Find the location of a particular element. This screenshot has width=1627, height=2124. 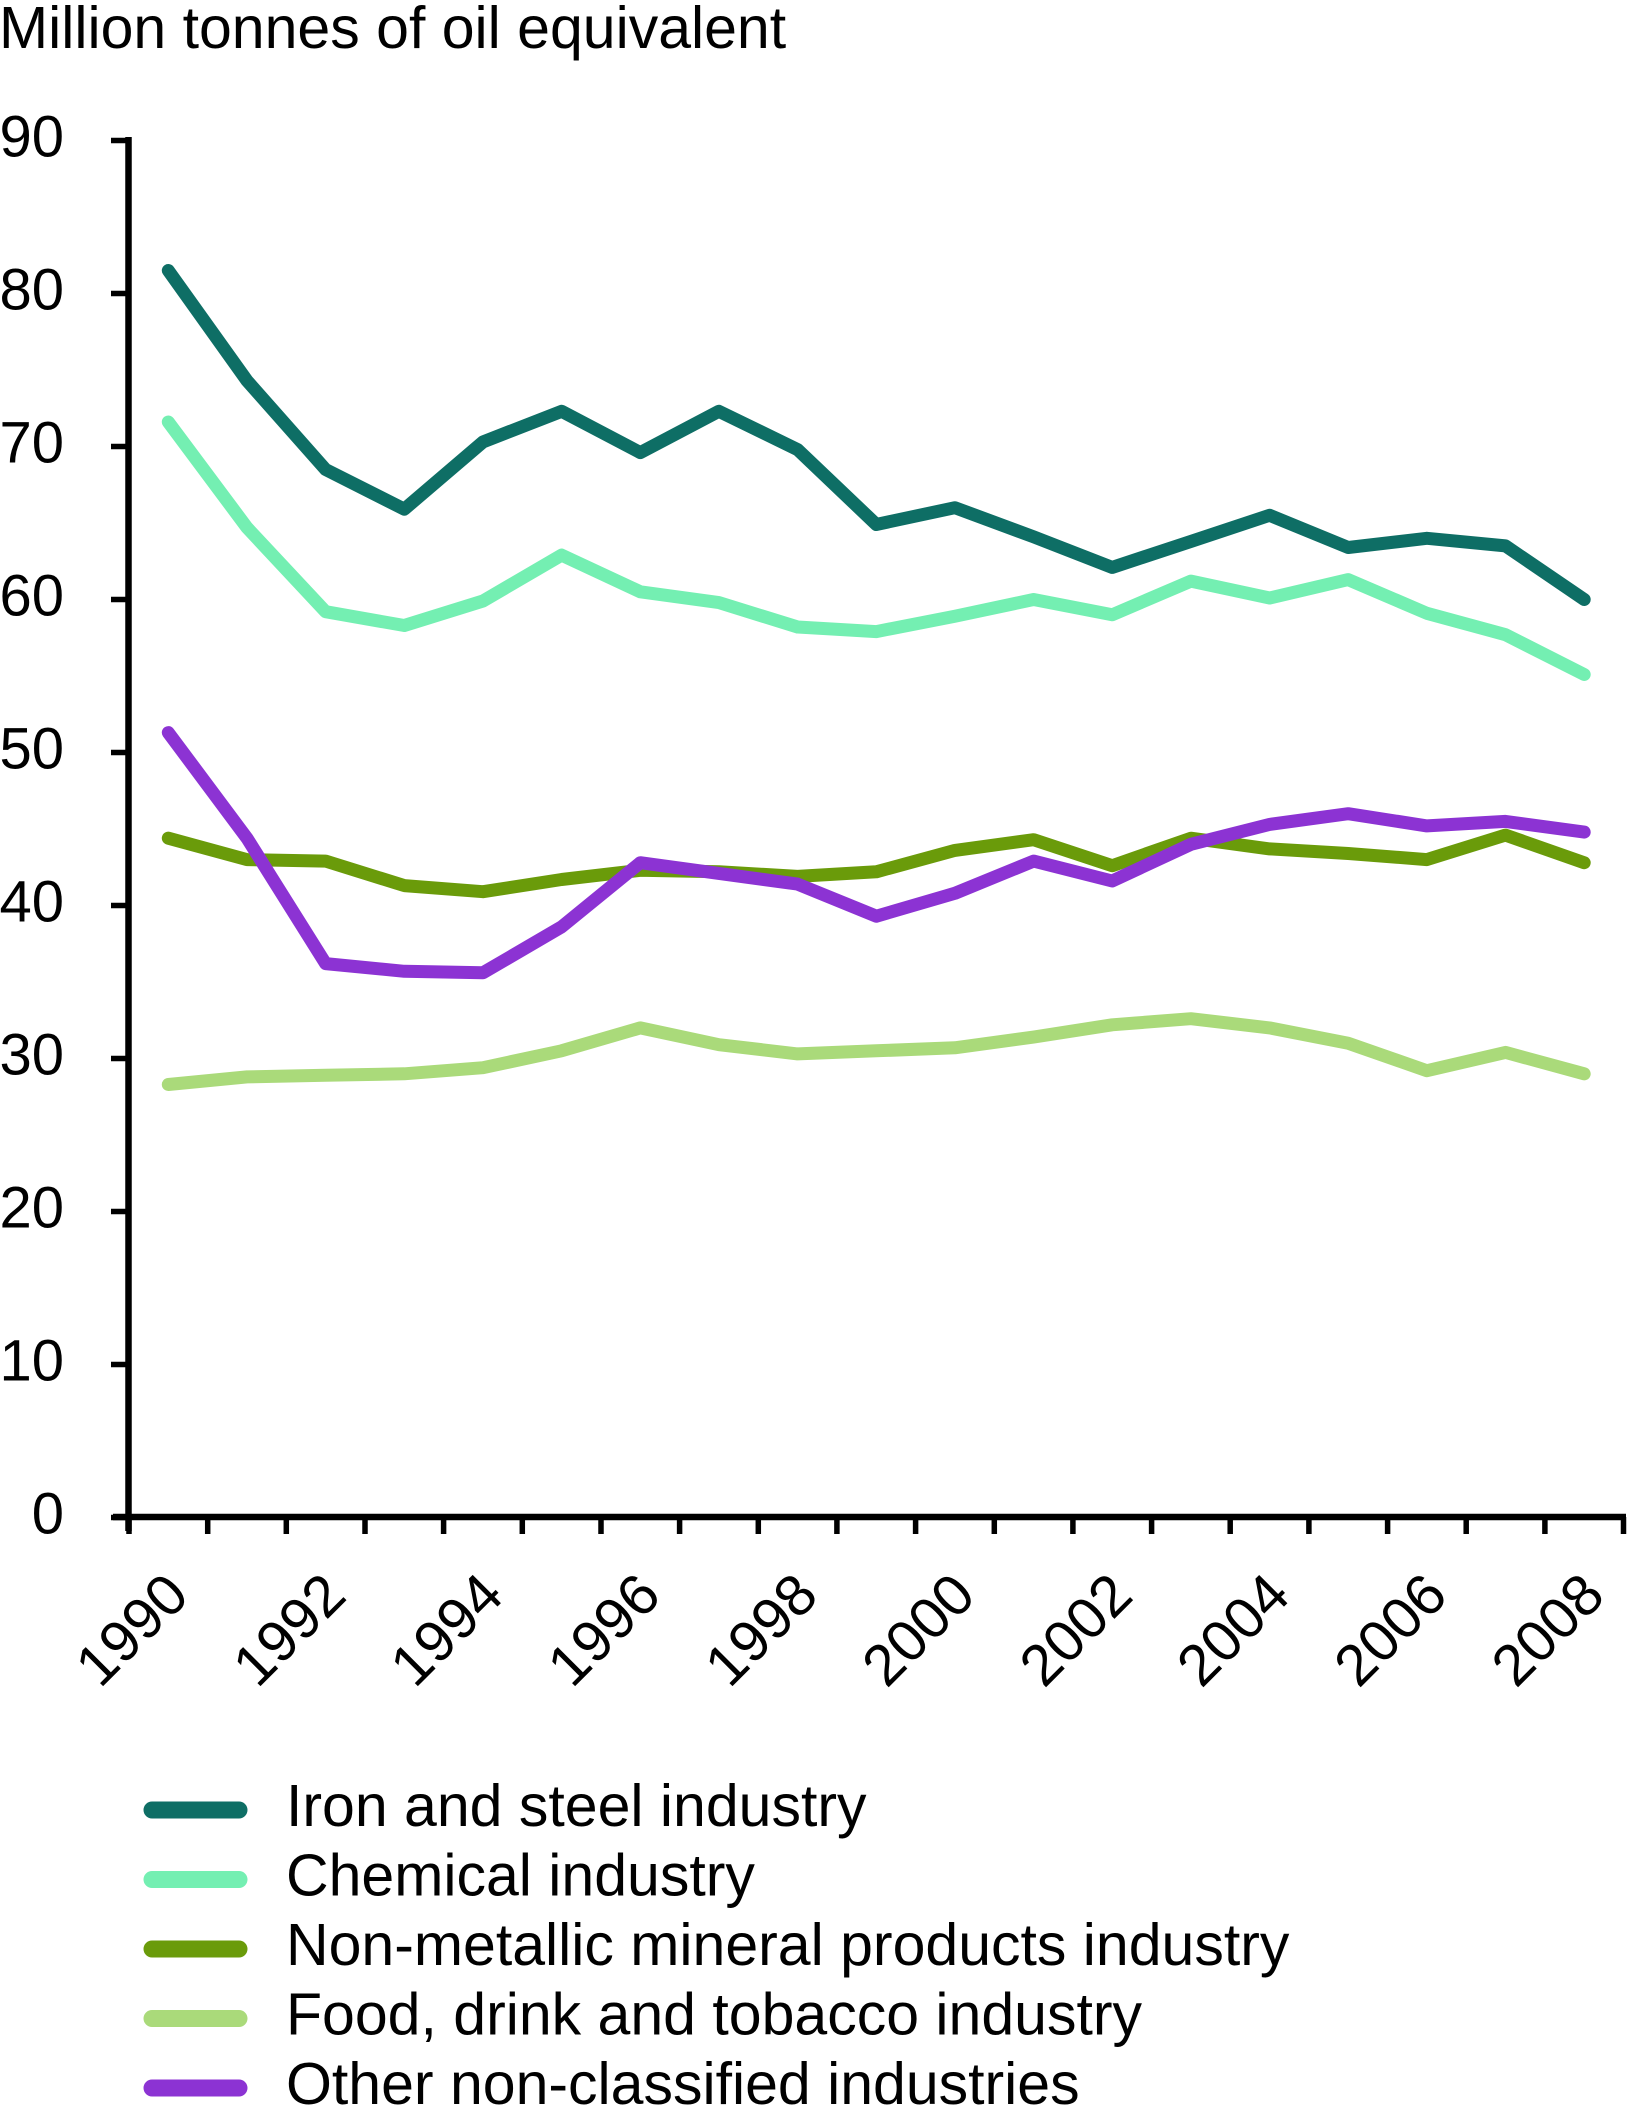

svg-text: 10 is located at coordinates (32, 1361).